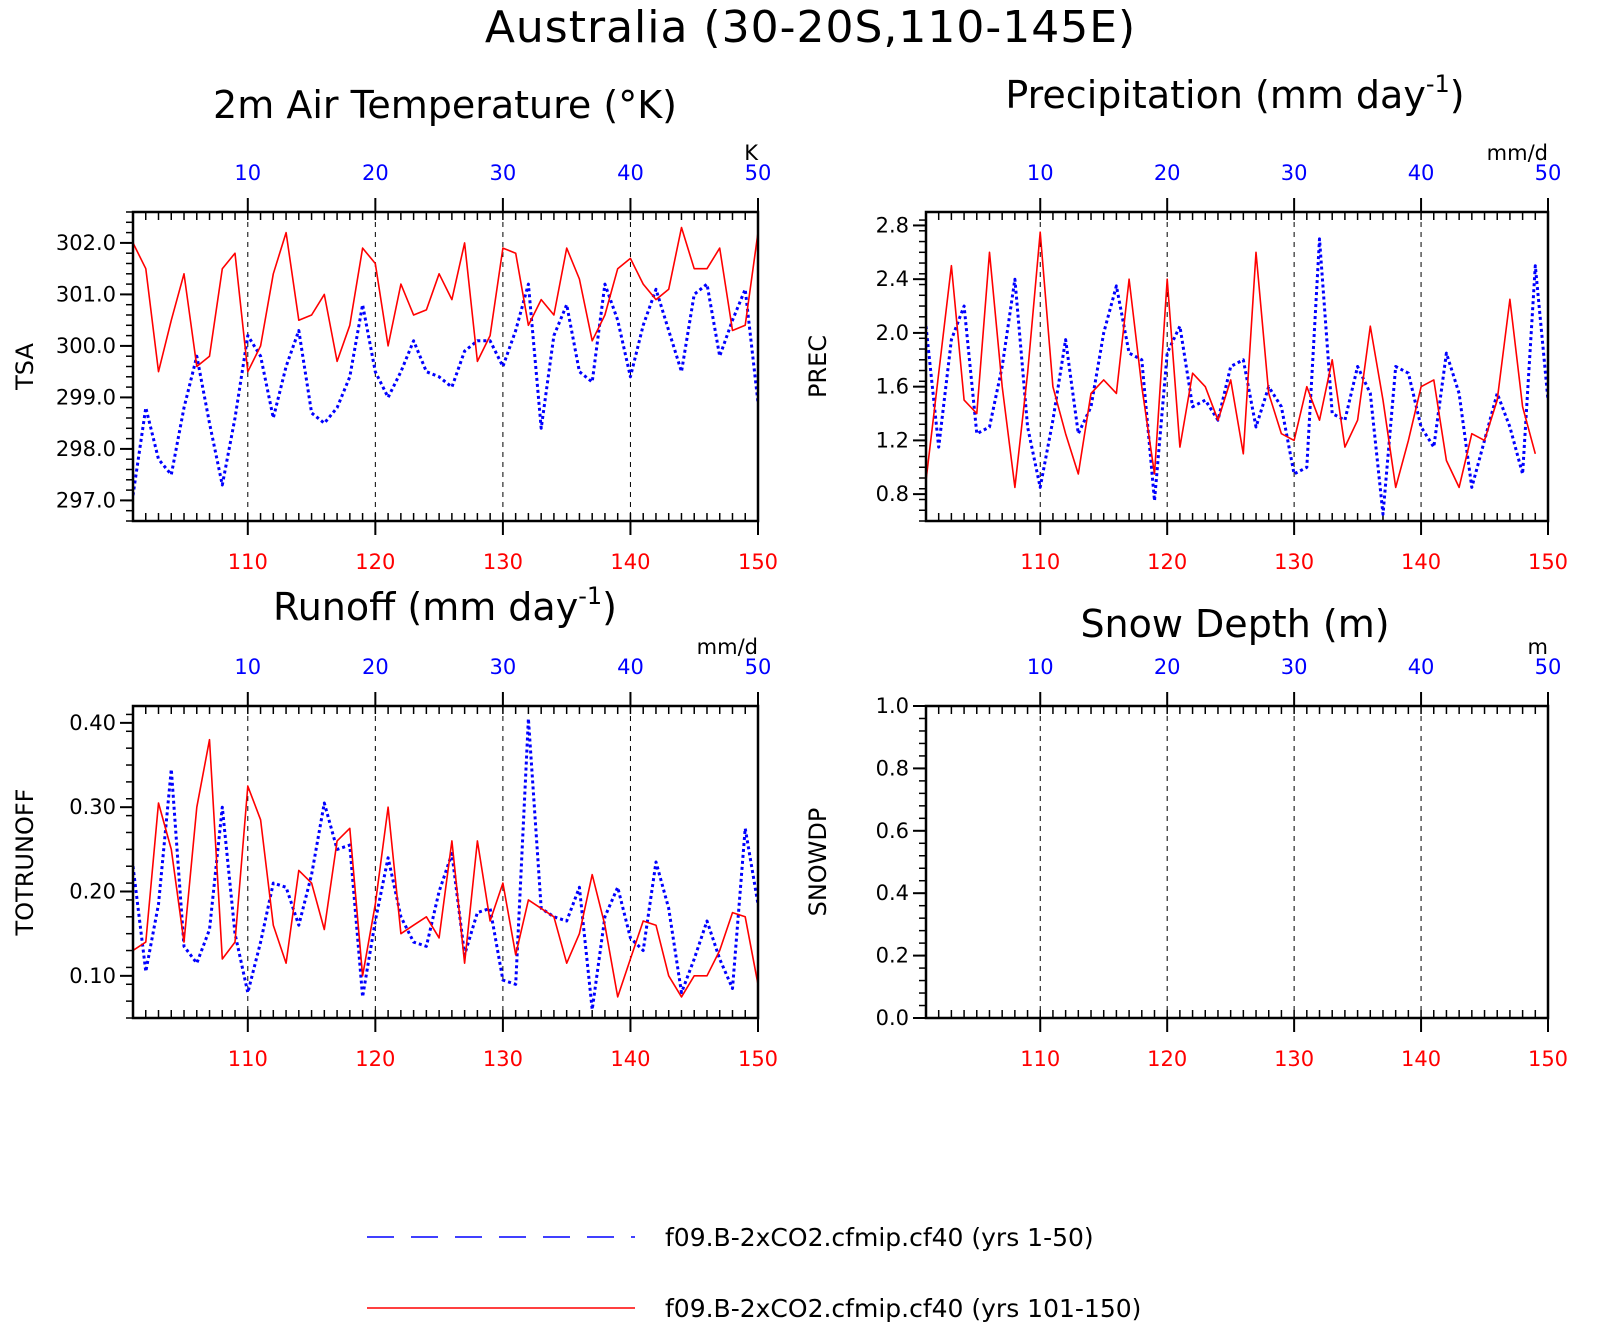 The width and height of the screenshot is (1621, 1324). What do you see at coordinates (86, 294) in the screenshot?
I see `y-tick-label: 301.0` at bounding box center [86, 294].